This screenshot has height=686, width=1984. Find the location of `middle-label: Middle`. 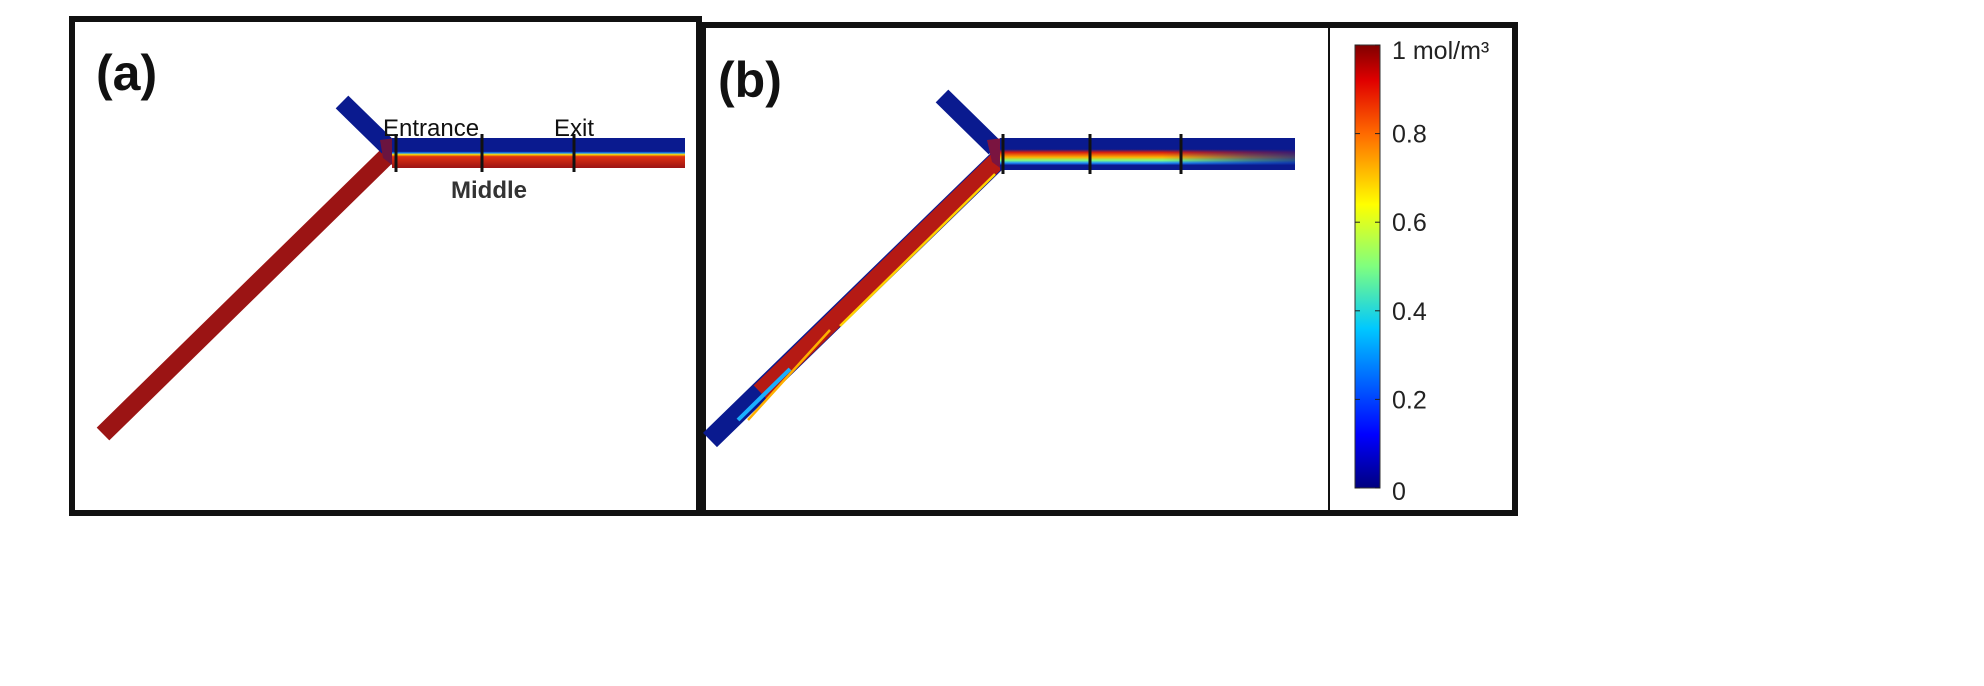

middle-label: Middle is located at coordinates (489, 190).